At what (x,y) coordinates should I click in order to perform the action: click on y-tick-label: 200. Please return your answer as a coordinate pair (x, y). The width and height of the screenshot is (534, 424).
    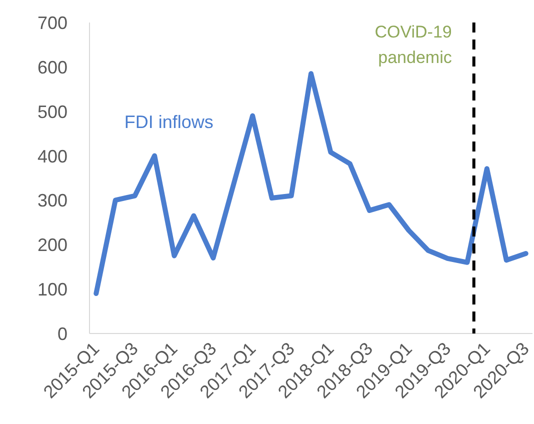
    Looking at the image, I should click on (52, 245).